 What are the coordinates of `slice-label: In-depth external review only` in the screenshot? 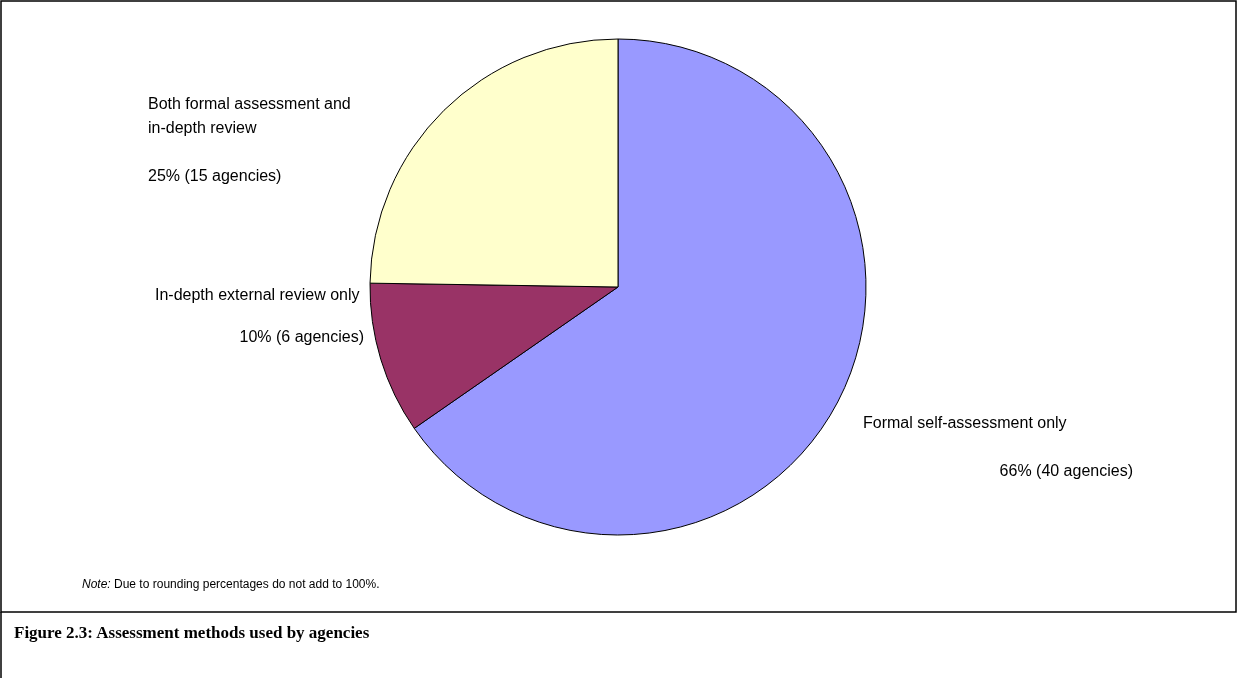 It's located at (257, 294).